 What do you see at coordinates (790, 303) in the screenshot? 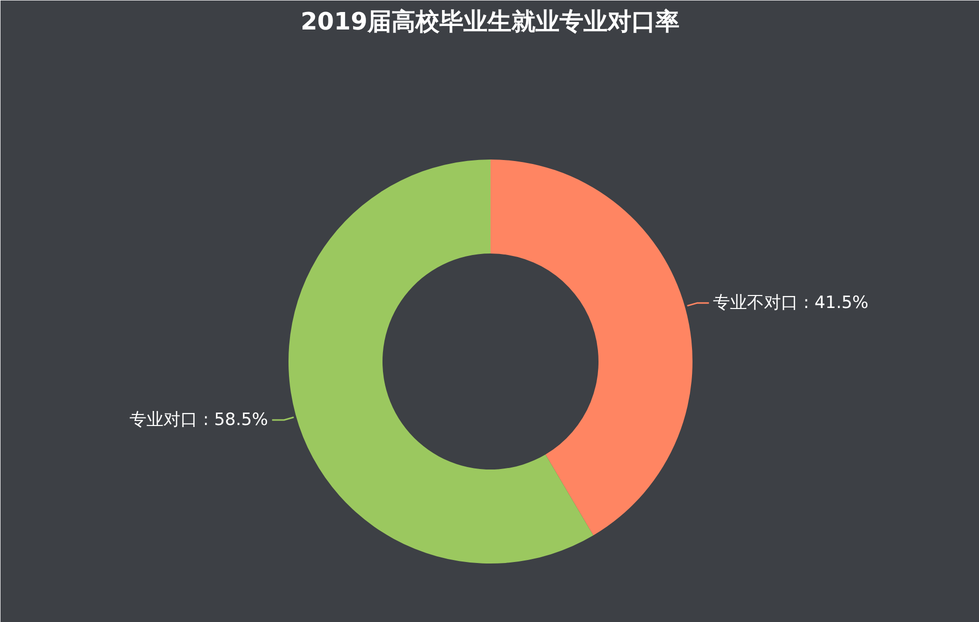
I see `slice-label: 专业不对口 : 41.5%` at bounding box center [790, 303].